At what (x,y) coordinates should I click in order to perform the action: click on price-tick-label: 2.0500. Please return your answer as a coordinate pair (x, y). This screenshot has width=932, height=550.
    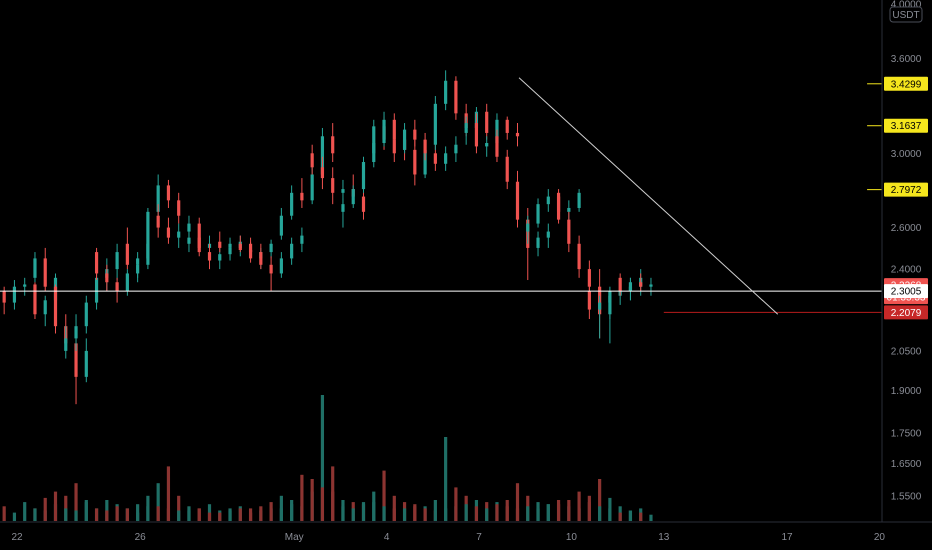
    Looking at the image, I should click on (906, 351).